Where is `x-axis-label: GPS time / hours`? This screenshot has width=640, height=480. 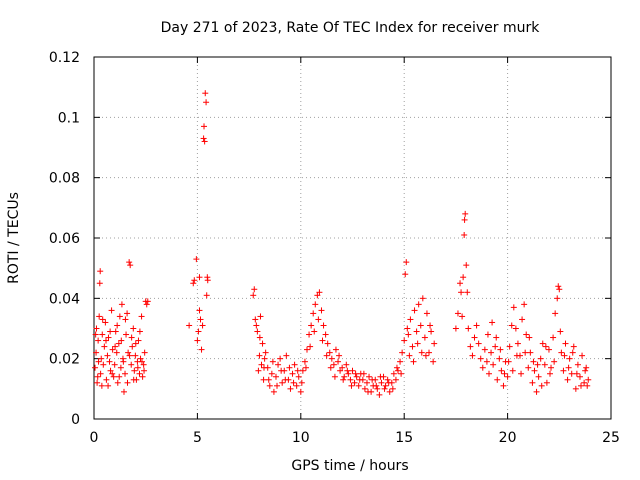
x-axis-label: GPS time / hours is located at coordinates (349, 466).